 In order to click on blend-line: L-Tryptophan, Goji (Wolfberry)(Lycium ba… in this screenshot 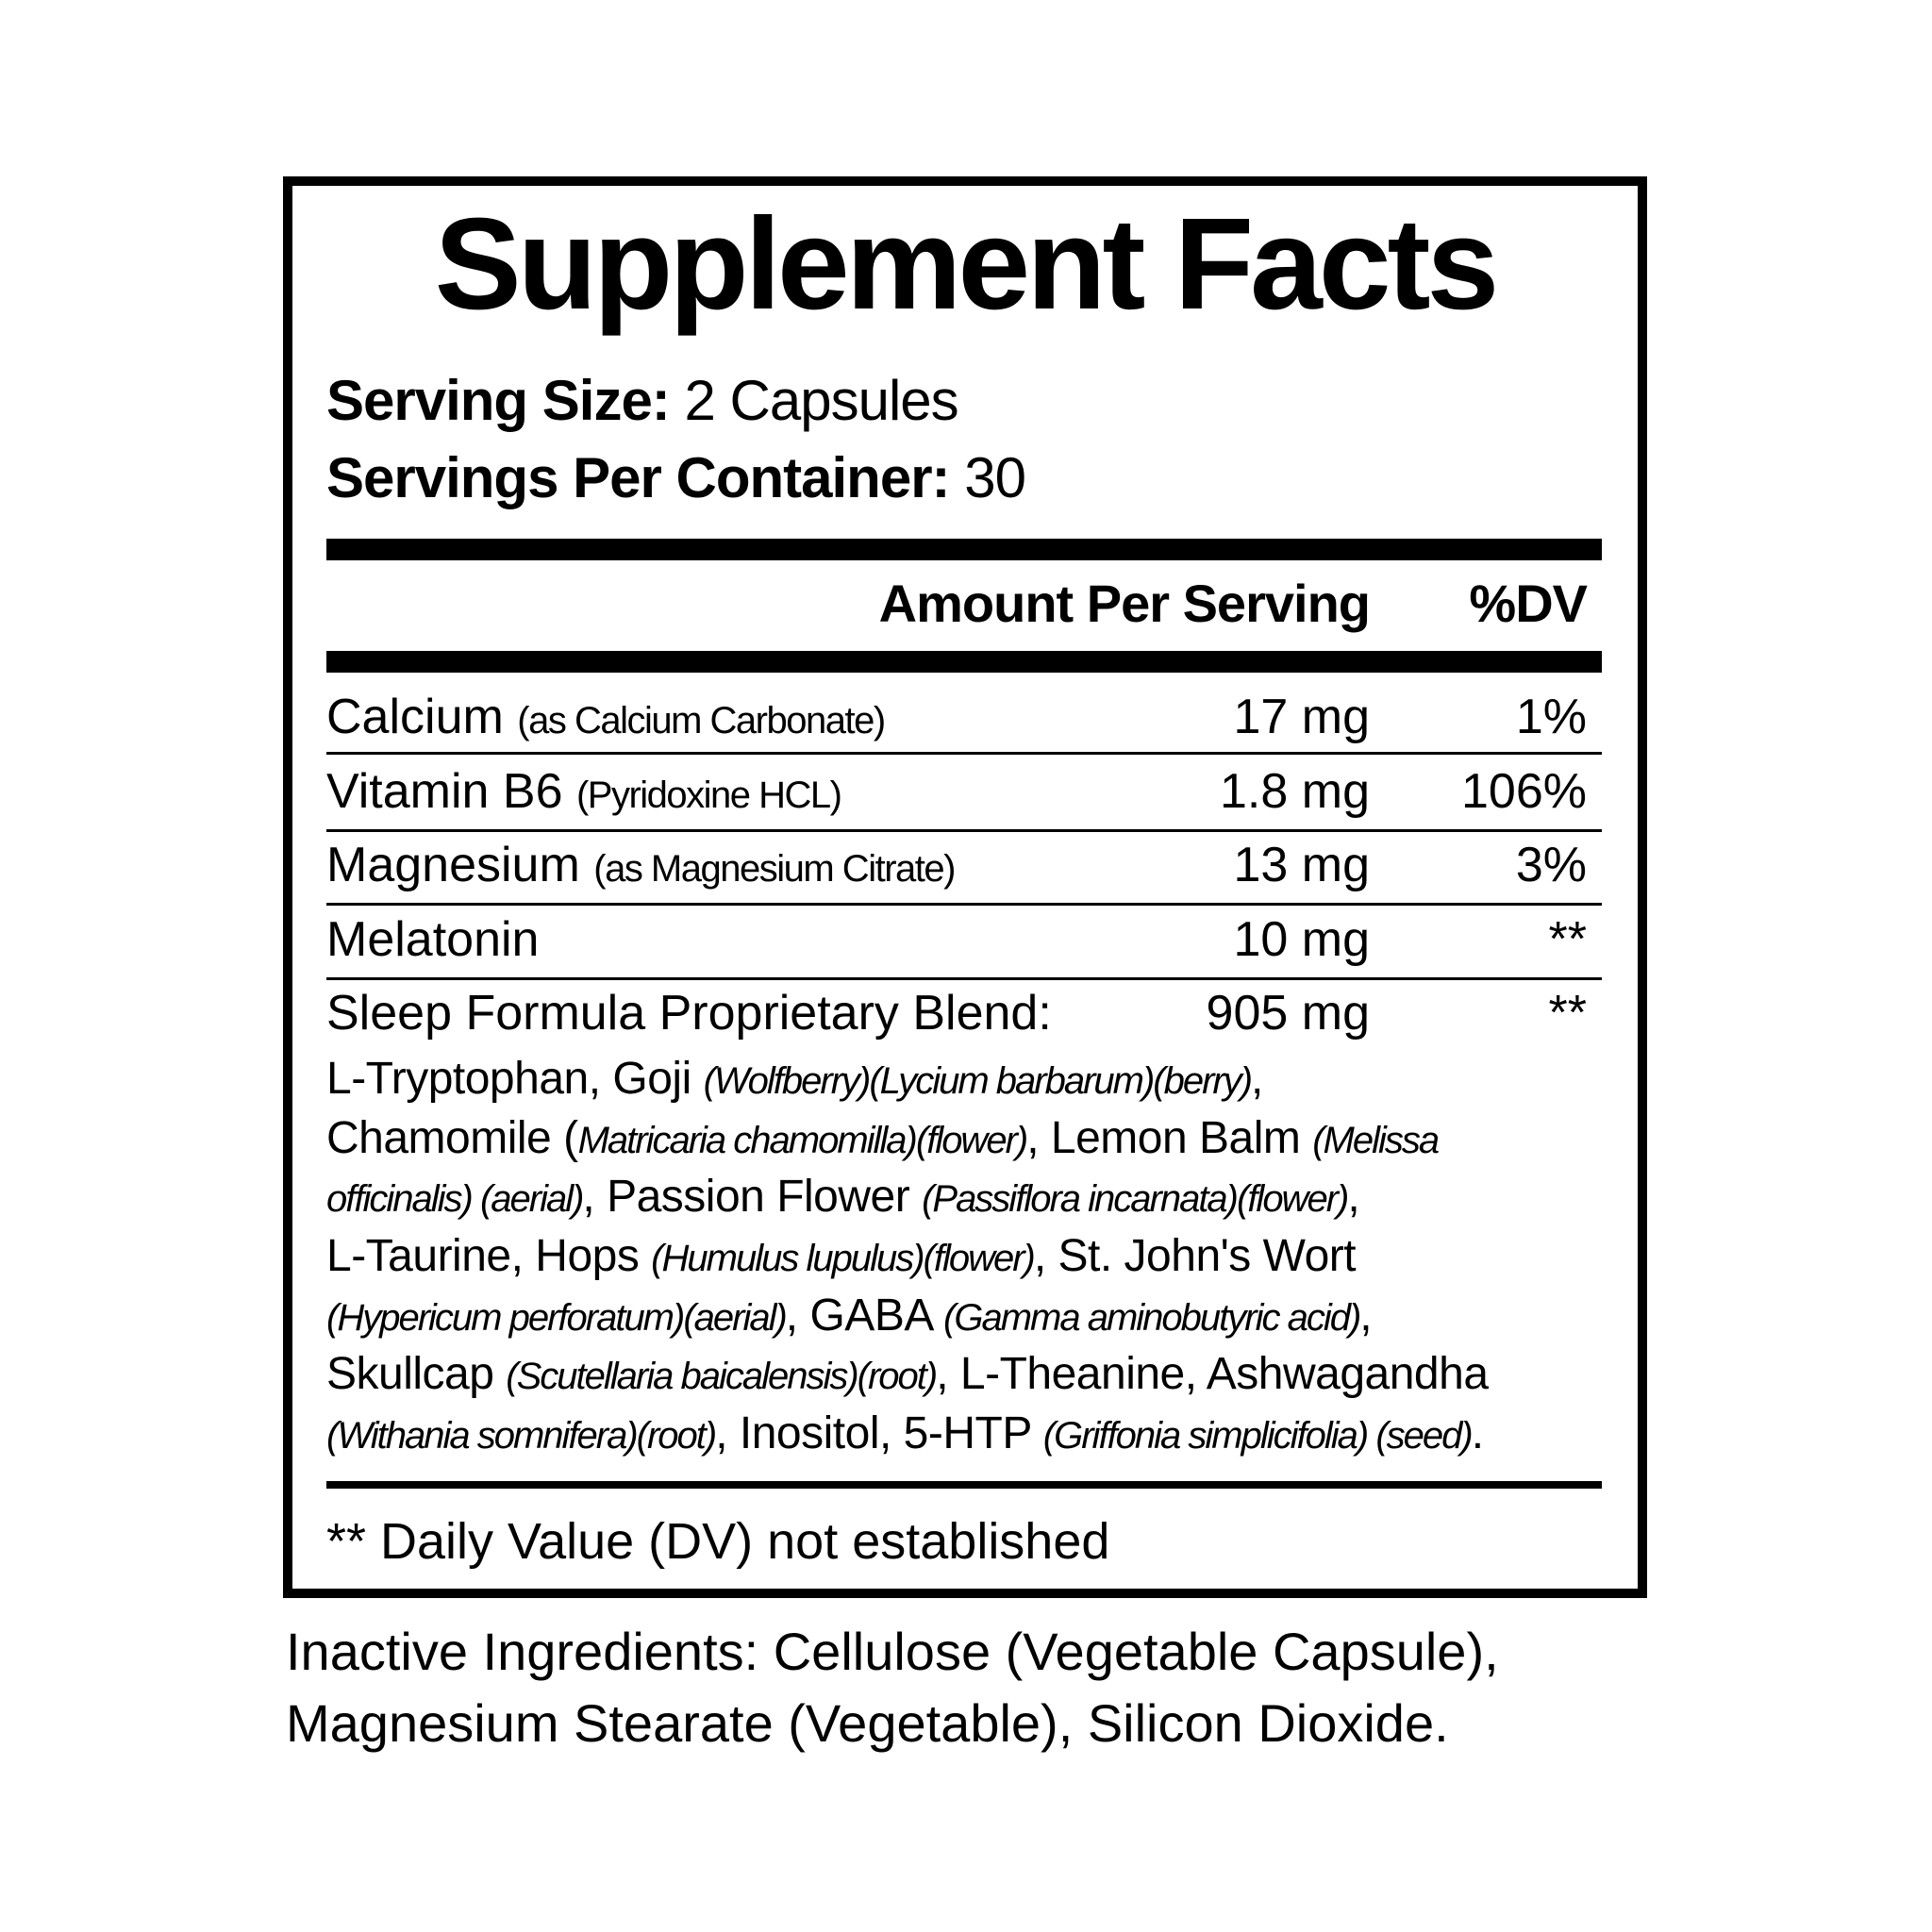, I will do `click(967, 1079)`.